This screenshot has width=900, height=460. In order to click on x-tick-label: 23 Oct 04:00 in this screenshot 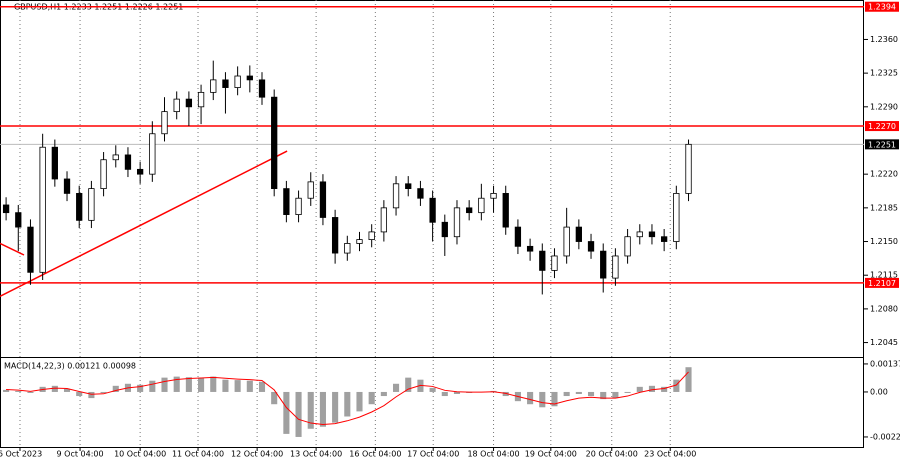, I will do `click(670, 454)`.